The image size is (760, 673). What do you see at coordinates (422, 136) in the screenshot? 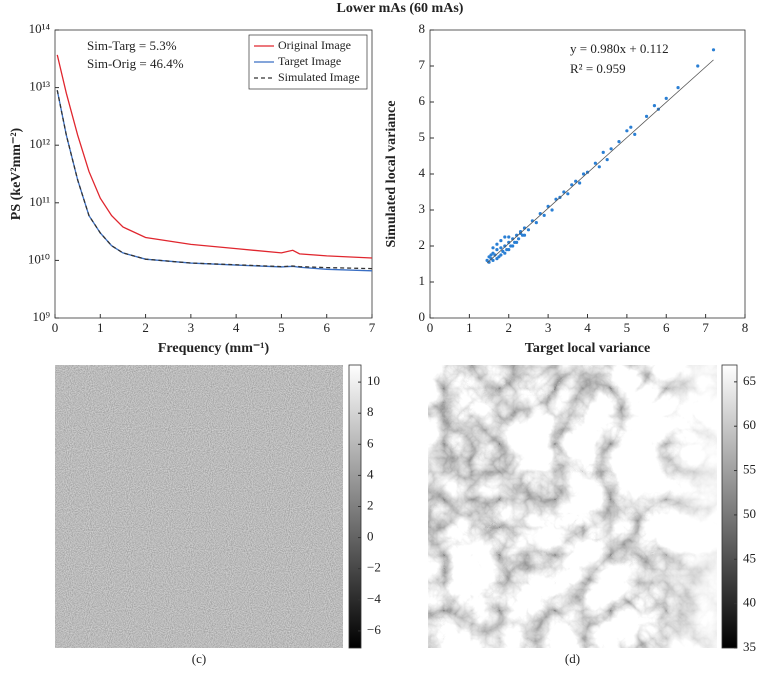
I see `y-tick-label: 5` at bounding box center [422, 136].